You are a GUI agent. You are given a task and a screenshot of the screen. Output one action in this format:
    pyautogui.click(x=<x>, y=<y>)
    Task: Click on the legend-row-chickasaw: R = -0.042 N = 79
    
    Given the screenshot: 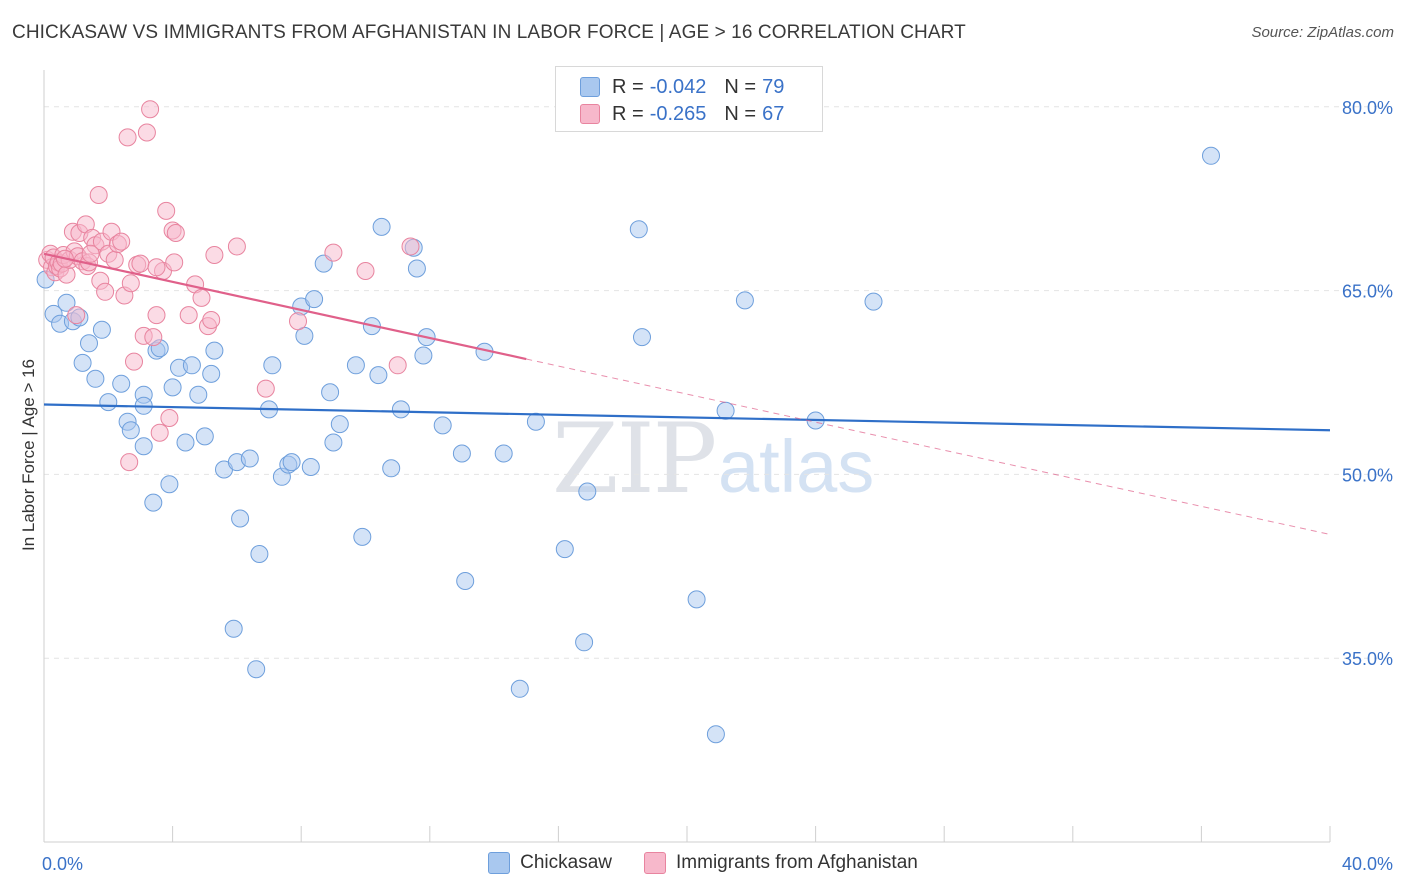 What is the action you would take?
    pyautogui.click(x=682, y=87)
    